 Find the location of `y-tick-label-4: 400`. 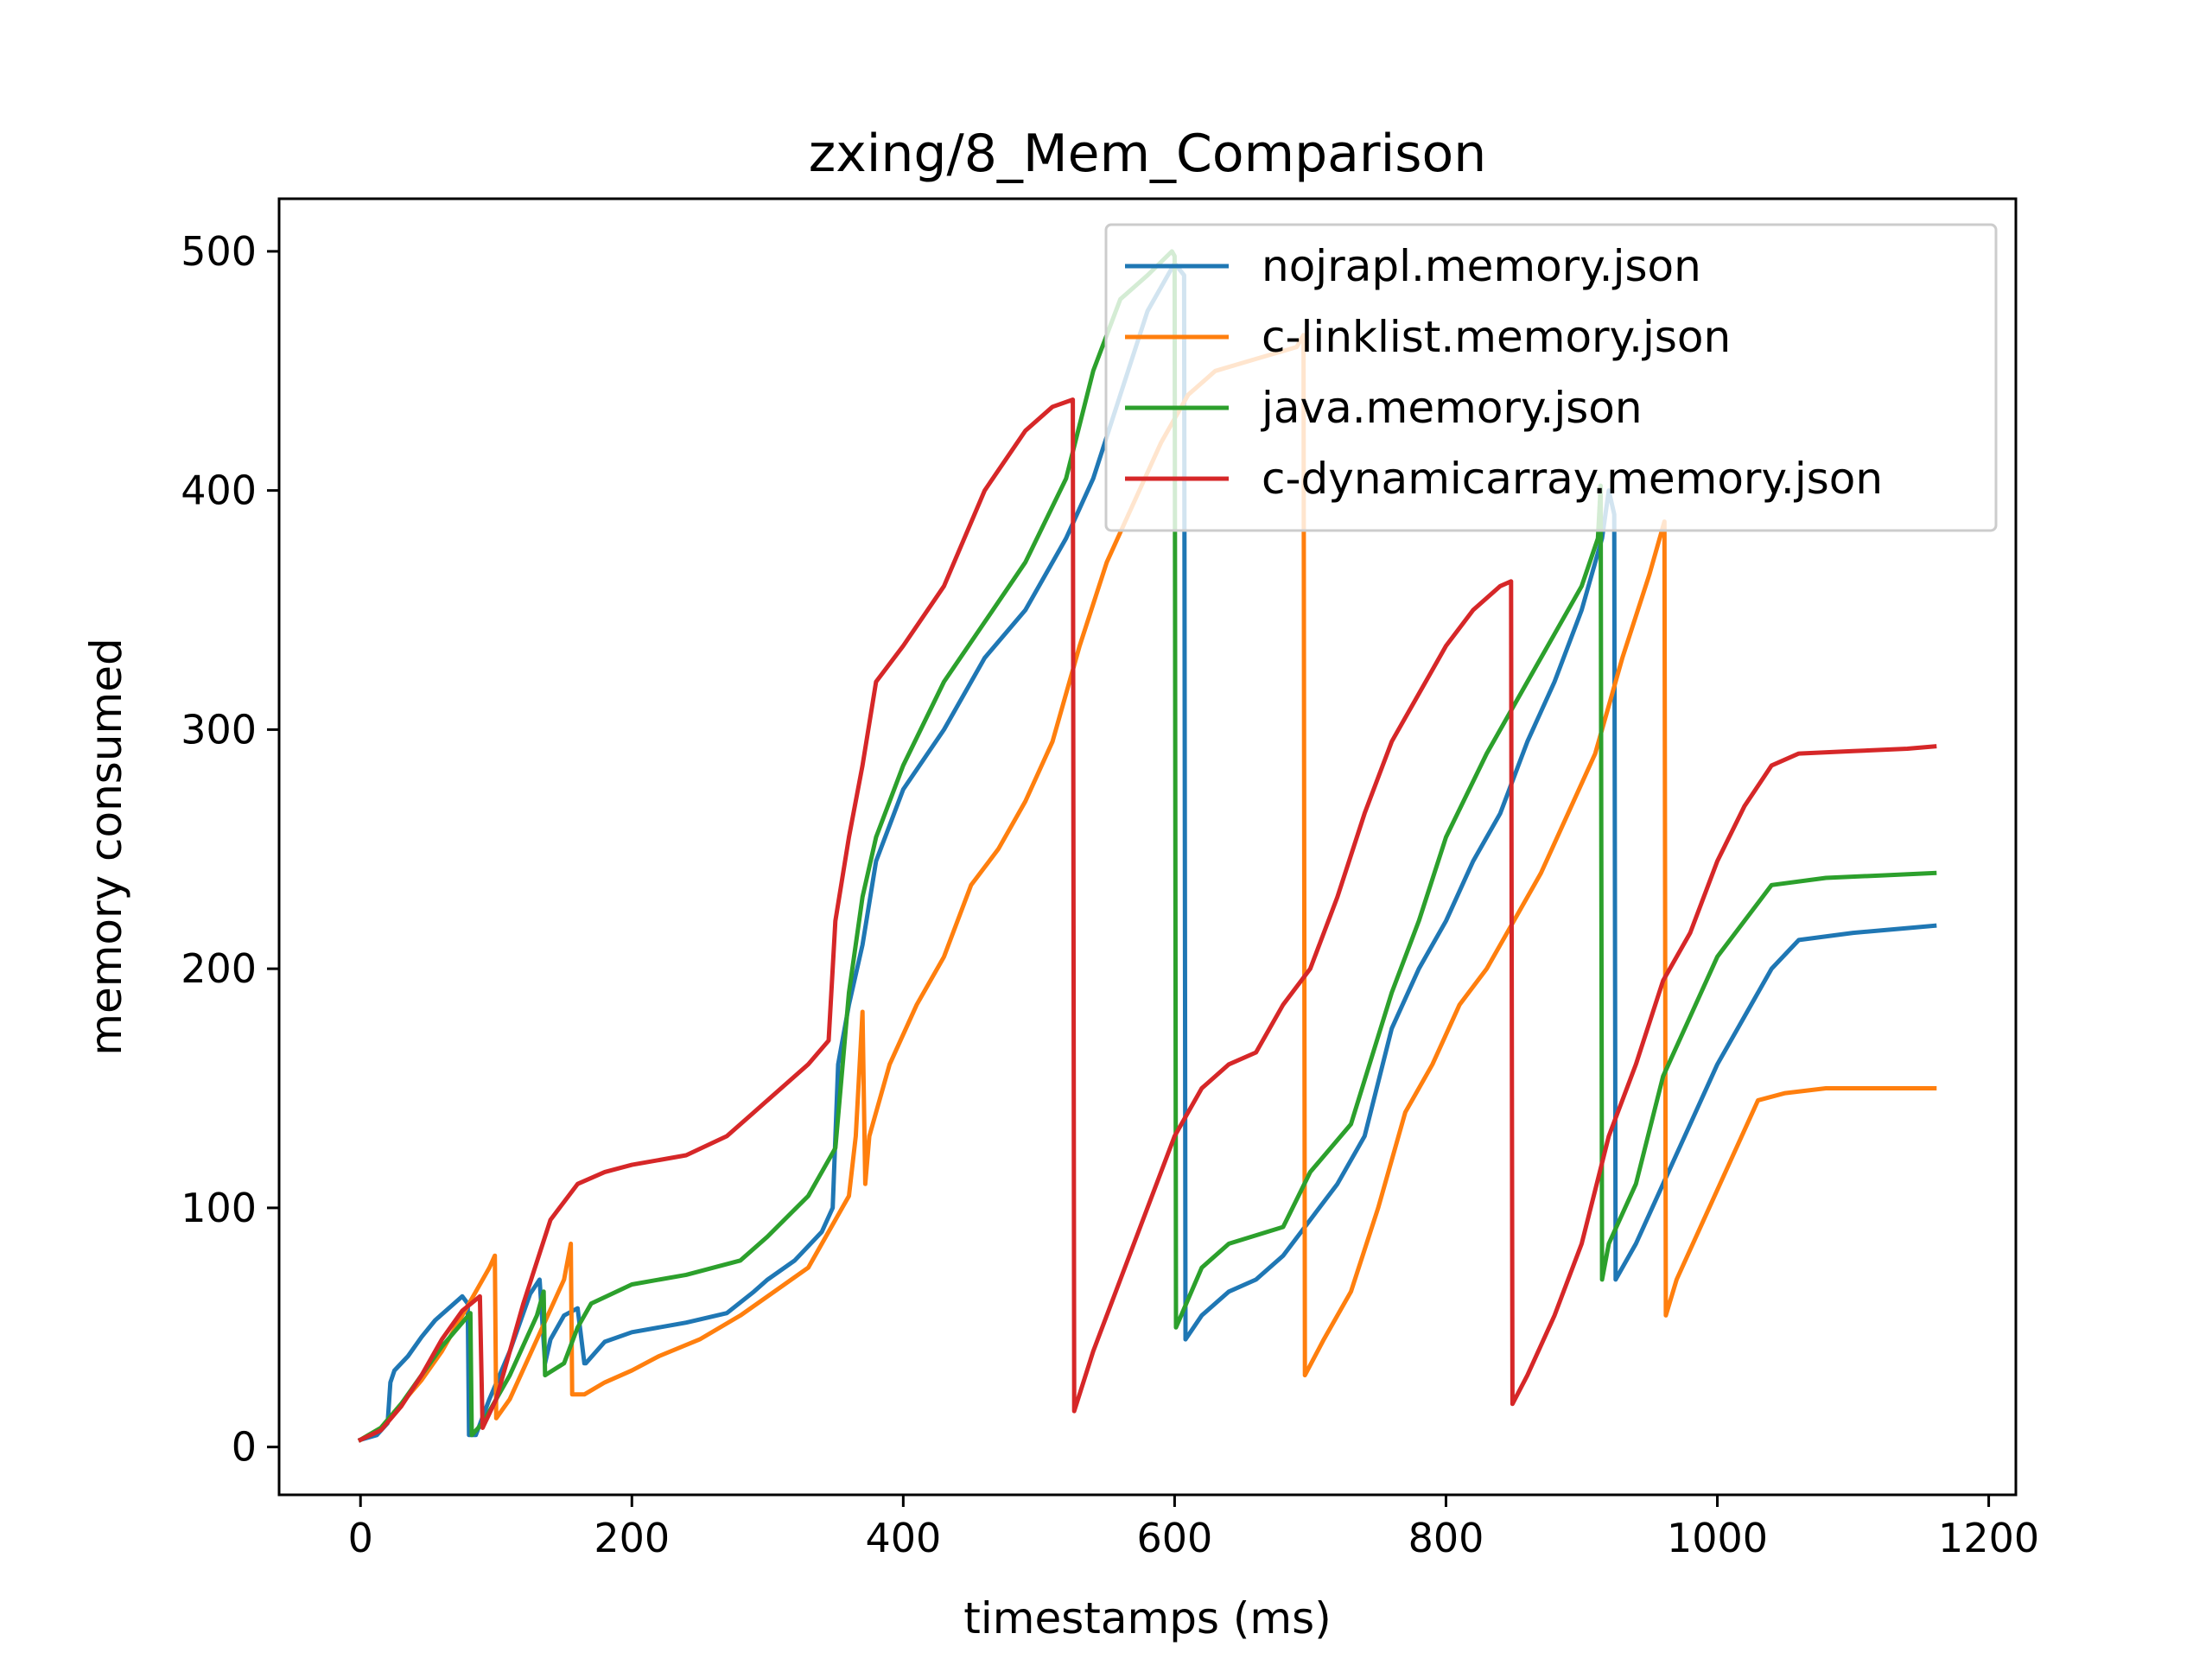

y-tick-label-4: 400 is located at coordinates (219, 490).